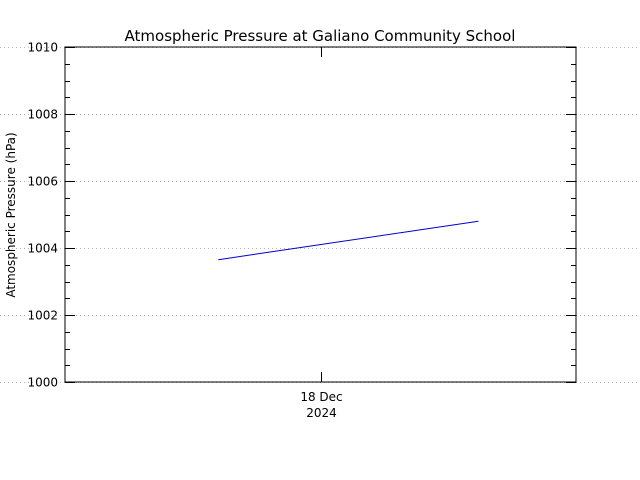 The width and height of the screenshot is (640, 480). What do you see at coordinates (42, 249) in the screenshot?
I see `y-tick-label: 1004` at bounding box center [42, 249].